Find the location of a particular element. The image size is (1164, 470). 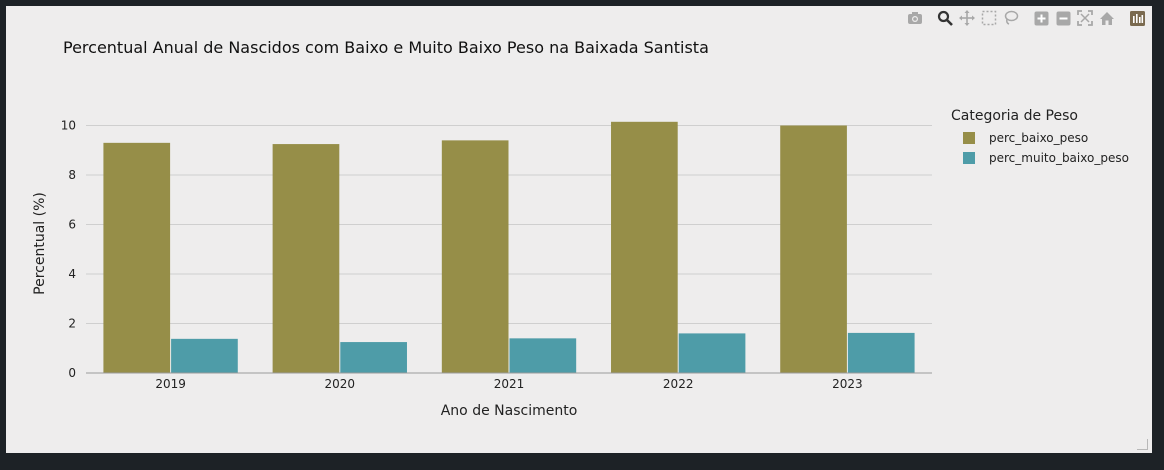

lasso-select-icon is located at coordinates (1011, 18).